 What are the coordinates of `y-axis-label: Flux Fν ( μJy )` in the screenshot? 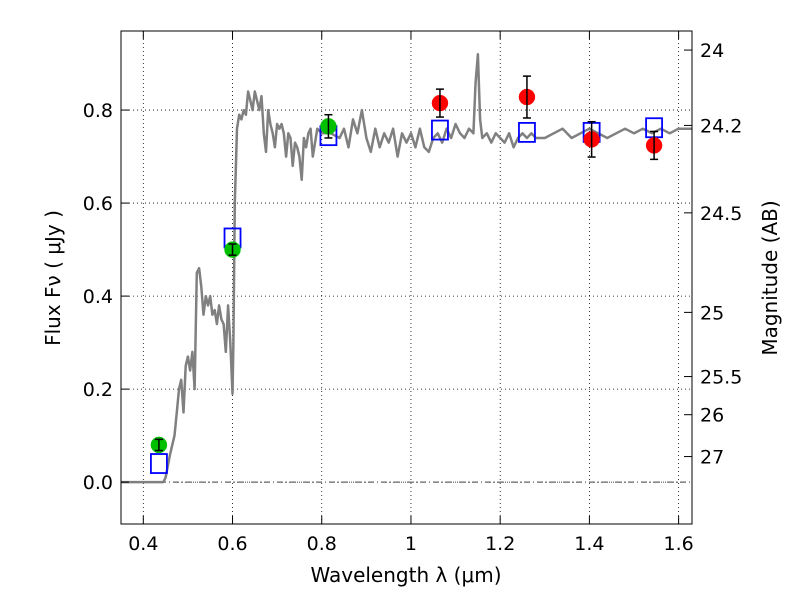 It's located at (53, 278).